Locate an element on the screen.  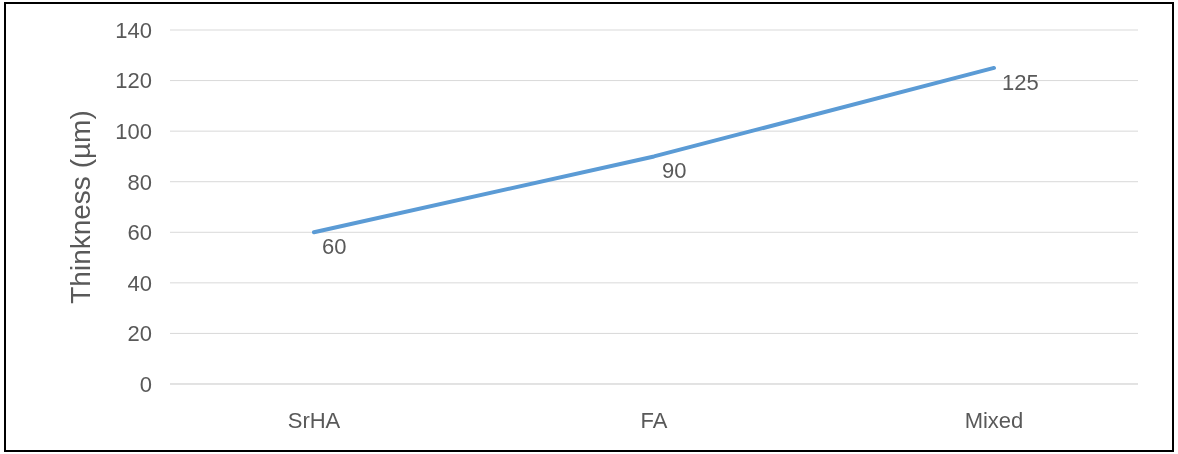
x-tick-label: SrHA is located at coordinates (314, 420).